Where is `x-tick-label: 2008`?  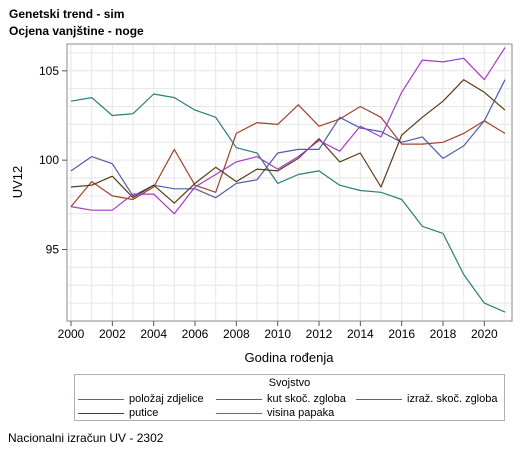 x-tick-label: 2008 is located at coordinates (236, 334).